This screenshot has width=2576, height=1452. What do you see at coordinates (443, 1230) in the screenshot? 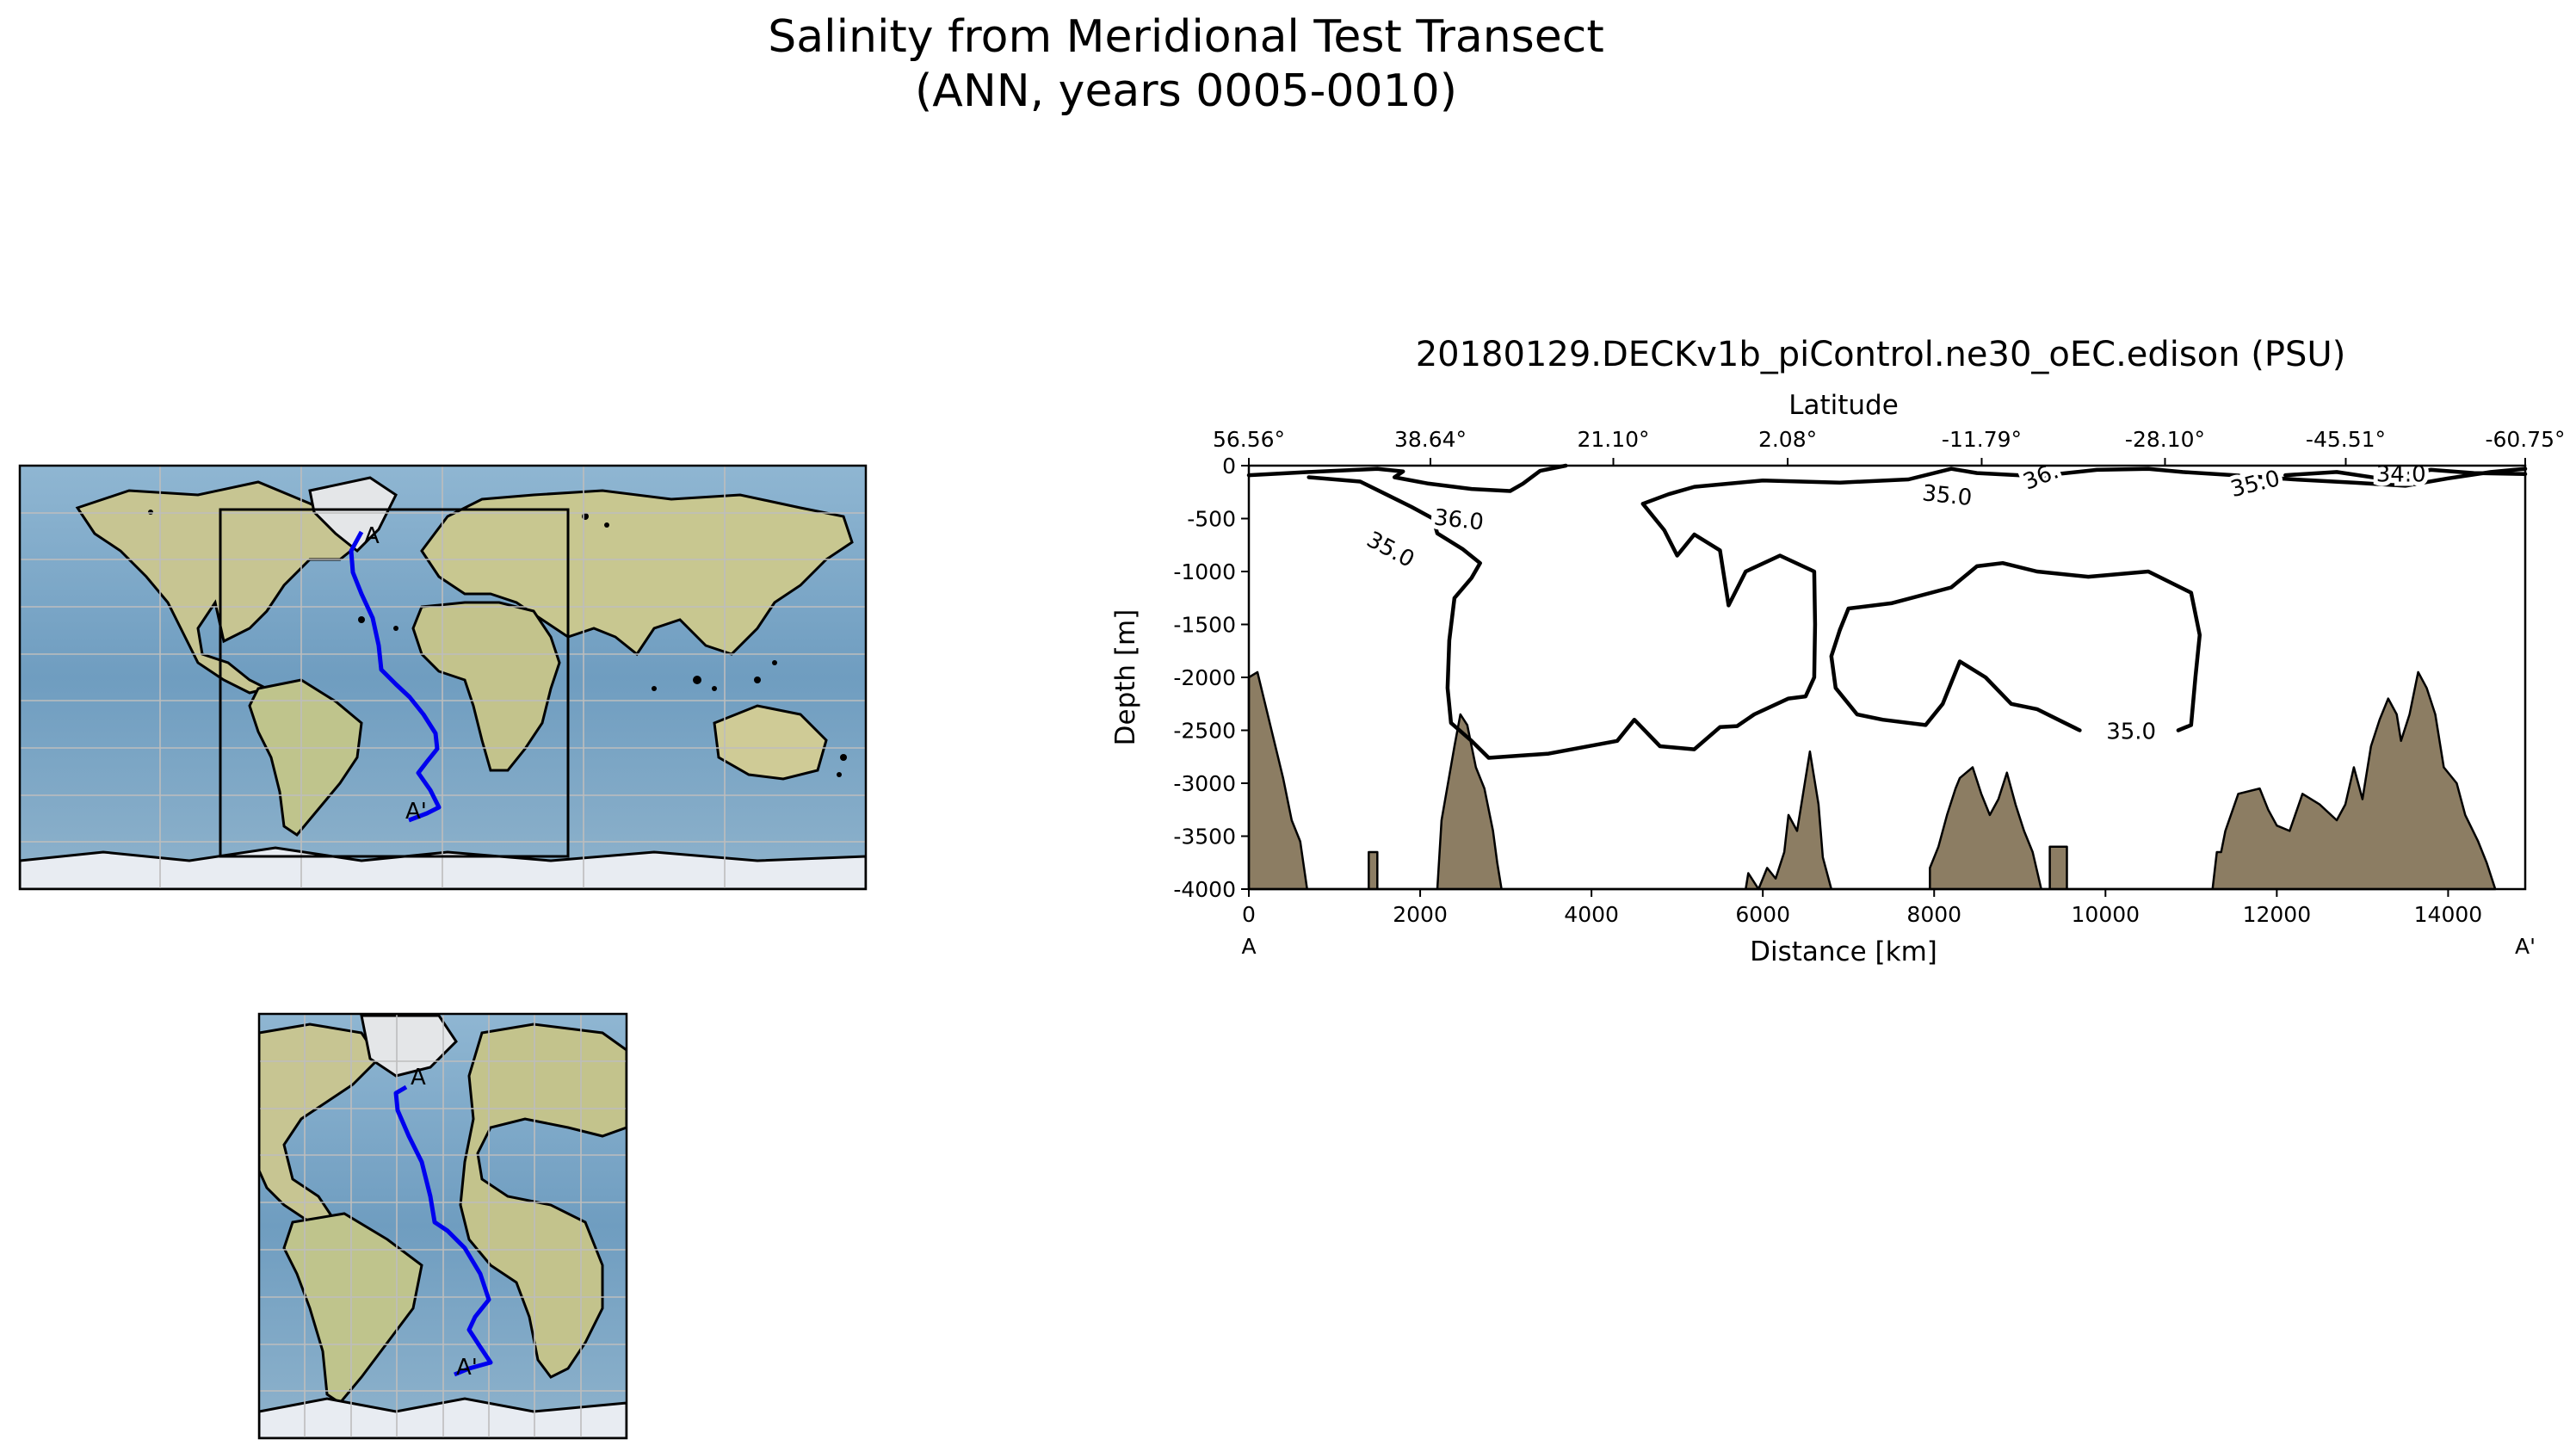
I see `transect-line-inset` at bounding box center [443, 1230].